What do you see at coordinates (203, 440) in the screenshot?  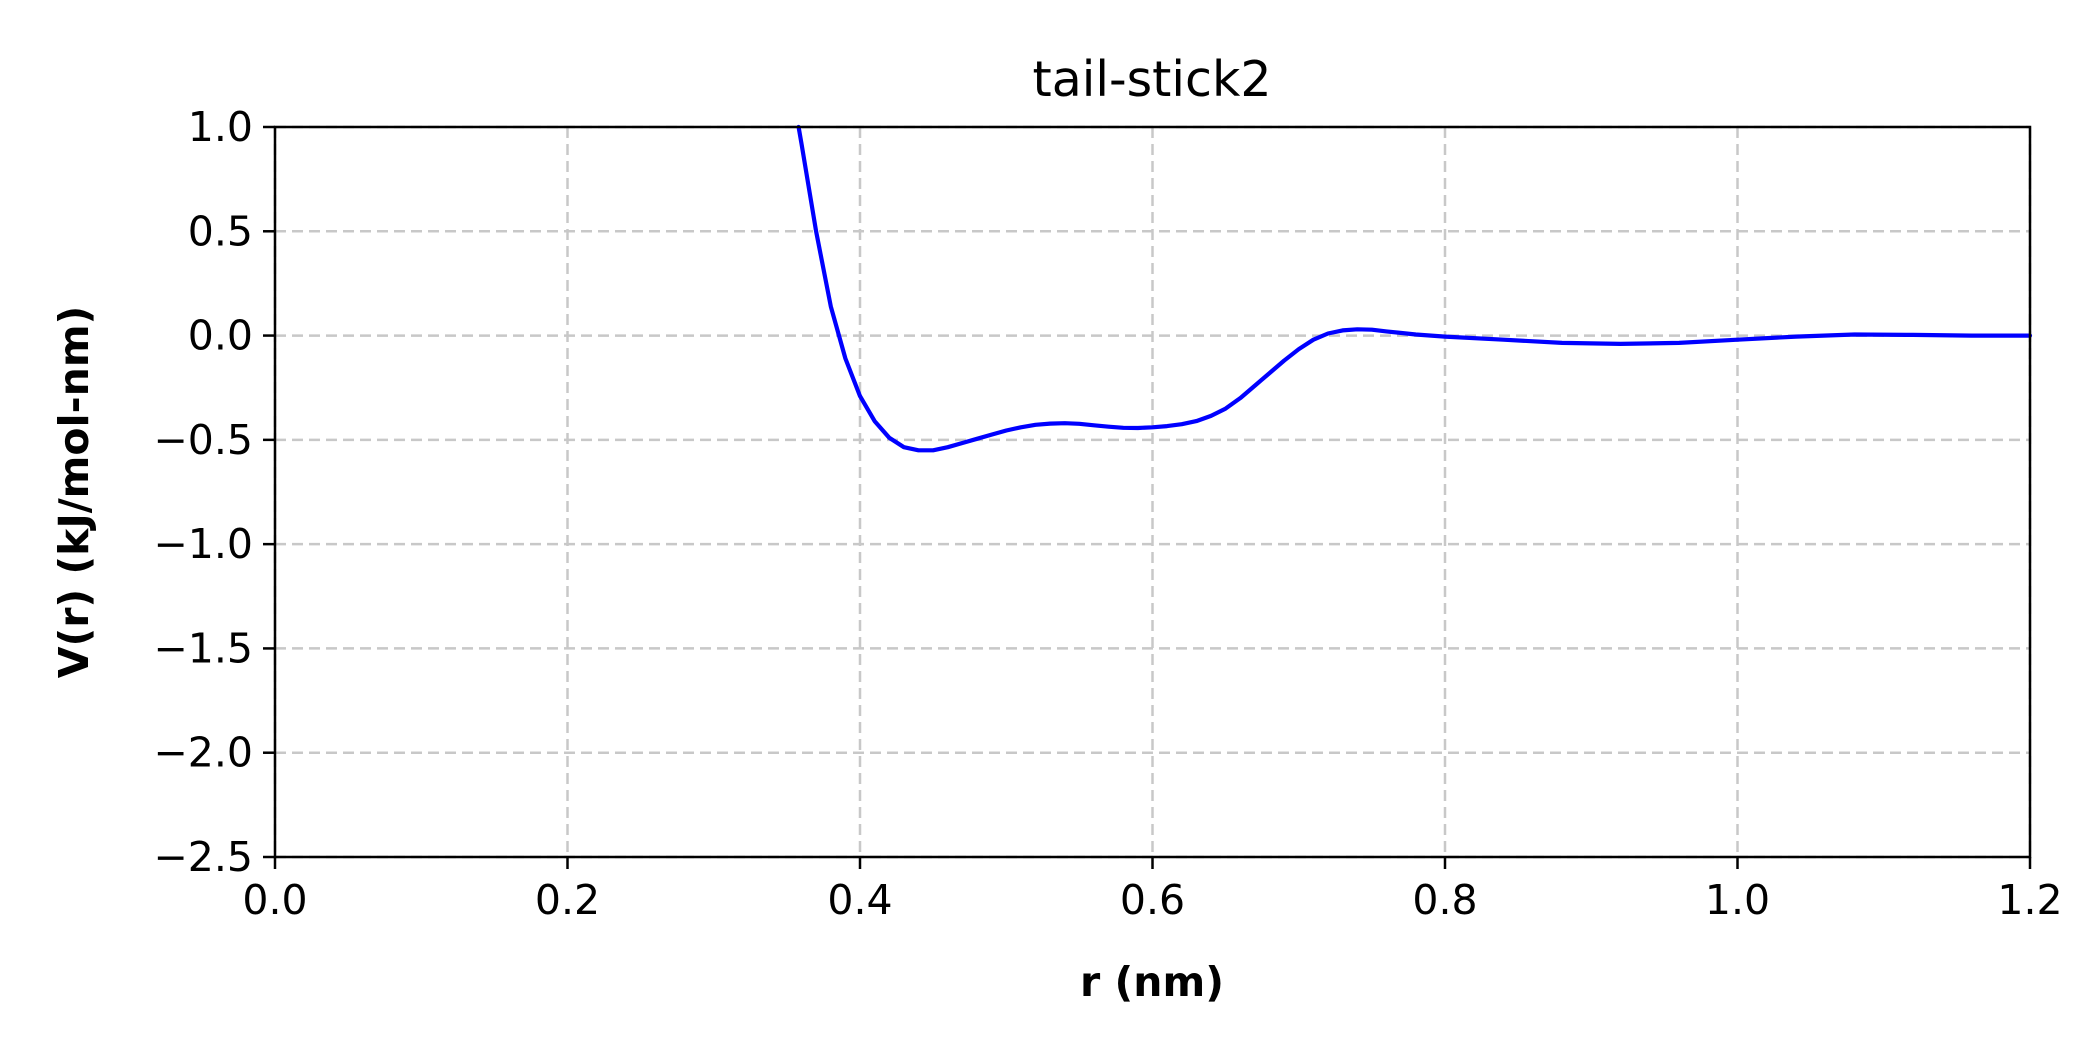 I see `y-tick-label: −0.5` at bounding box center [203, 440].